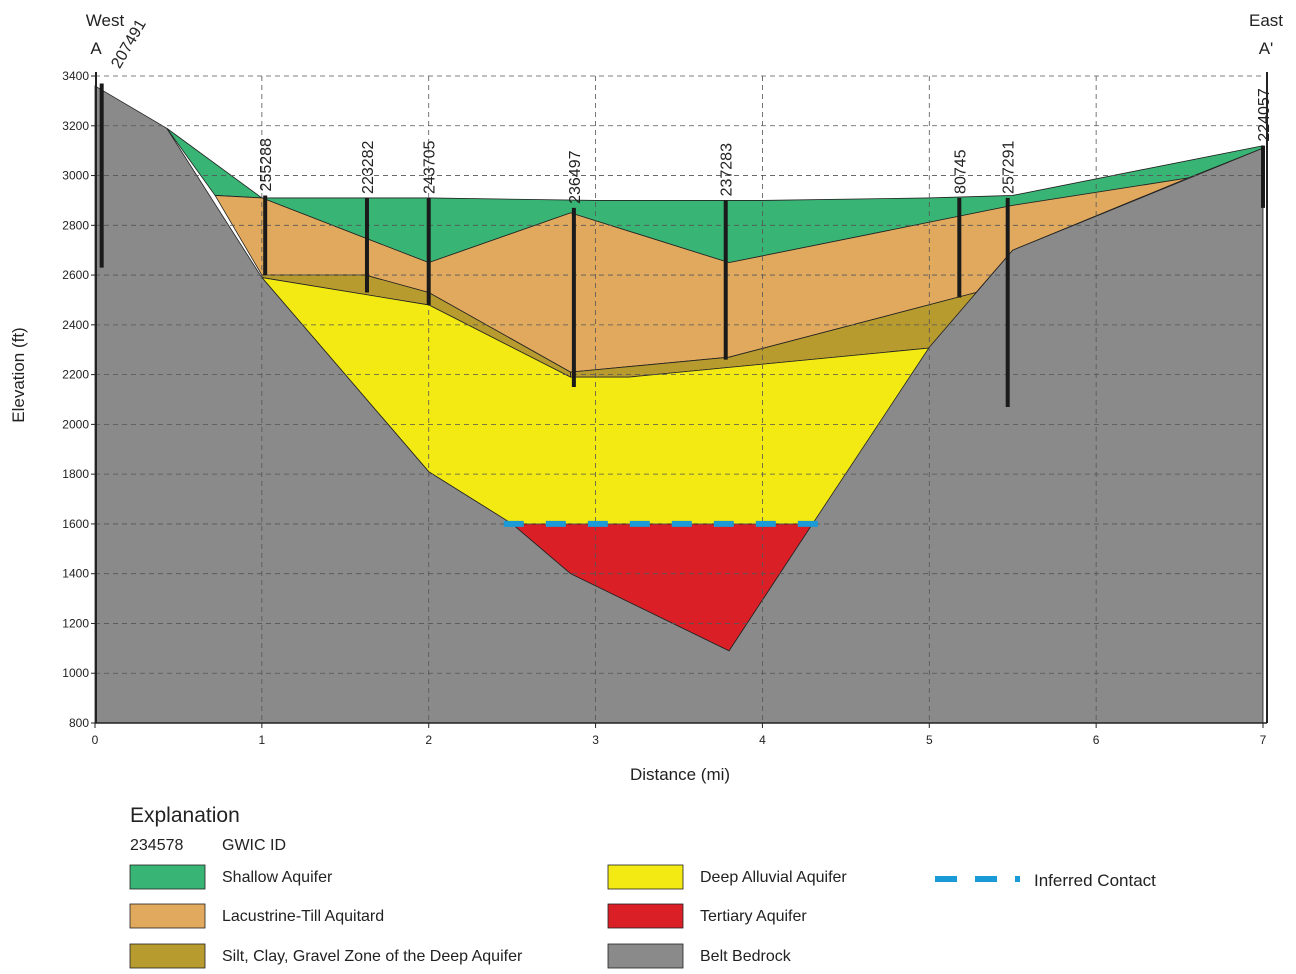 The height and width of the screenshot is (974, 1296). Describe the element at coordinates (75, 574) in the screenshot. I see `y-tick-label: 1400` at that location.